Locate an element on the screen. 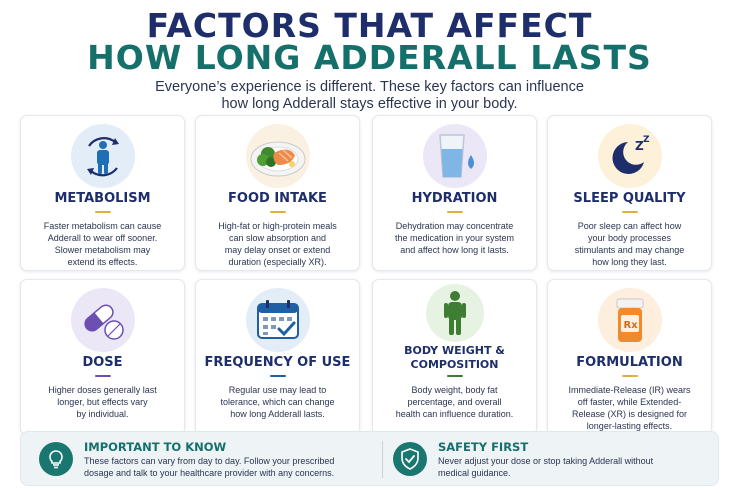  card-text-line: longer, but effects vary is located at coordinates (102, 402).